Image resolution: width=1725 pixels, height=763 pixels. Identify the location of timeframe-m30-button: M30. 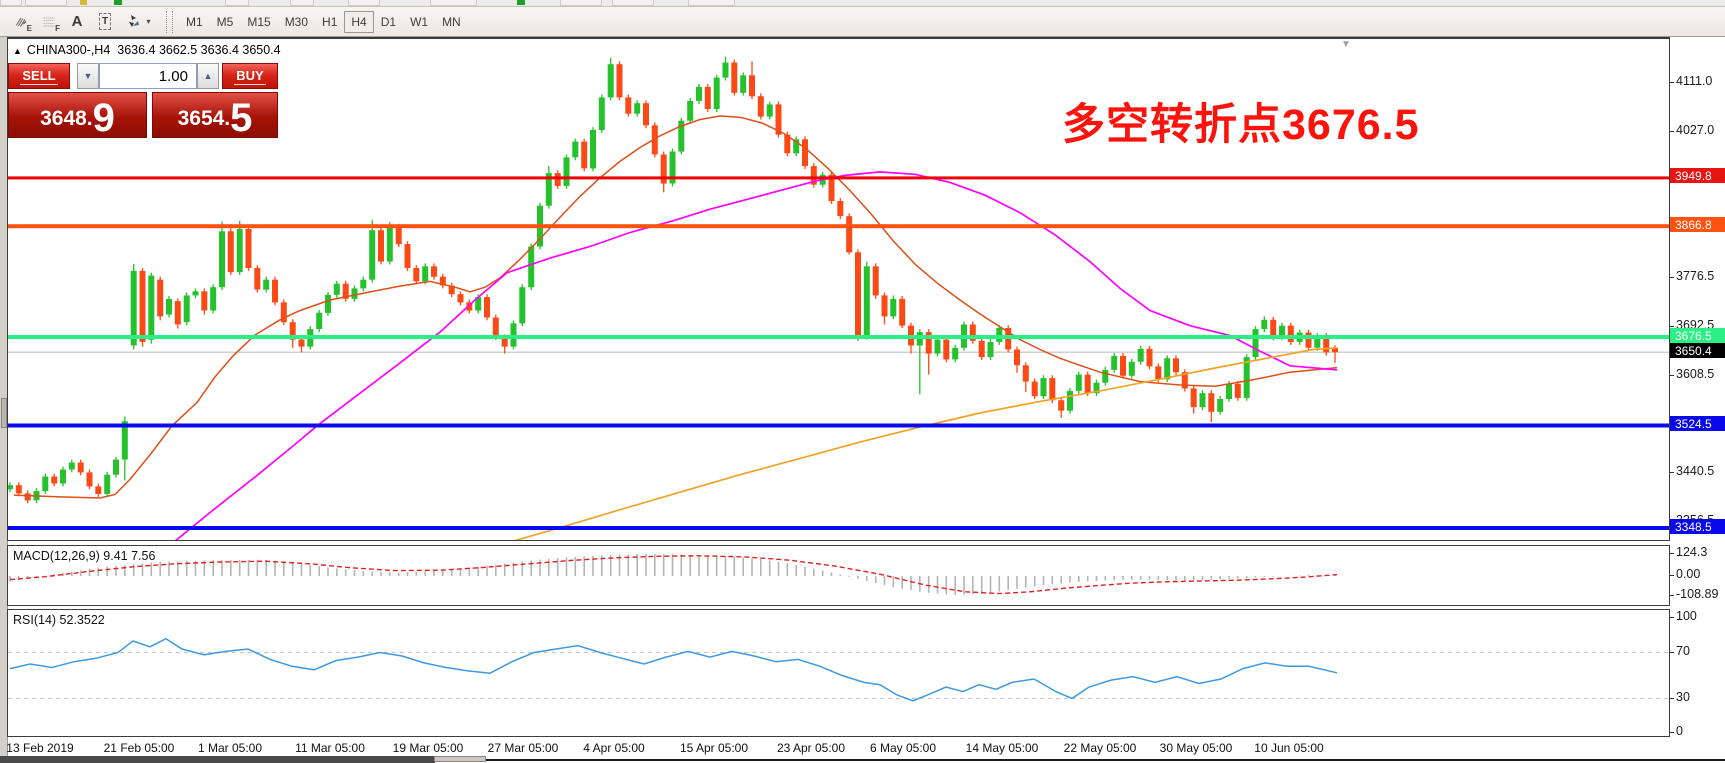
(296, 22).